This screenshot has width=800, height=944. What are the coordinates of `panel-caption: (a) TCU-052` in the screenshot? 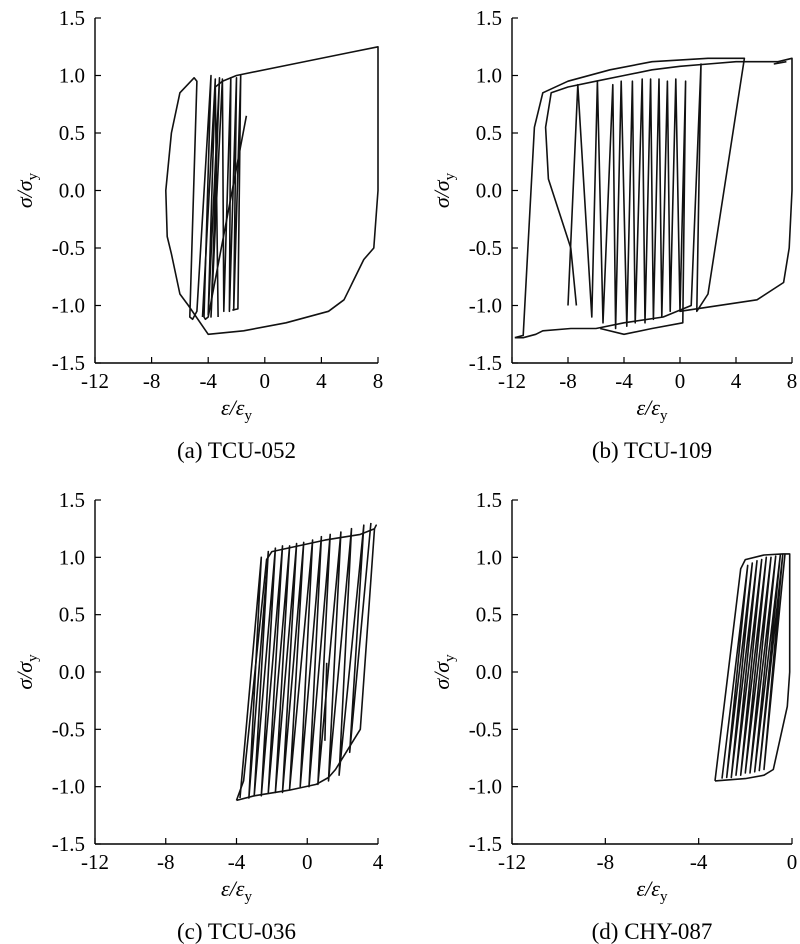 It's located at (236, 450).